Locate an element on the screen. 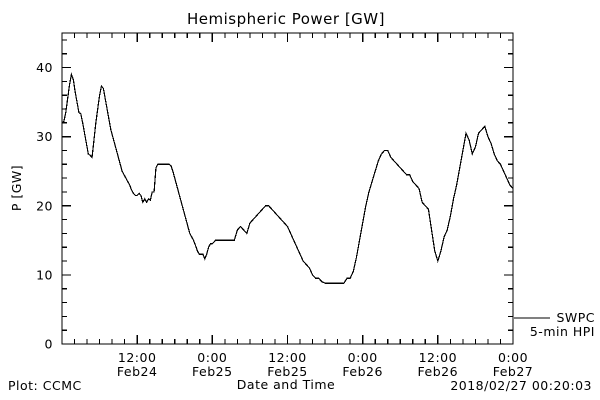 This screenshot has width=600, height=400. chart-title: Hemispheric Power [GW] is located at coordinates (286, 19).